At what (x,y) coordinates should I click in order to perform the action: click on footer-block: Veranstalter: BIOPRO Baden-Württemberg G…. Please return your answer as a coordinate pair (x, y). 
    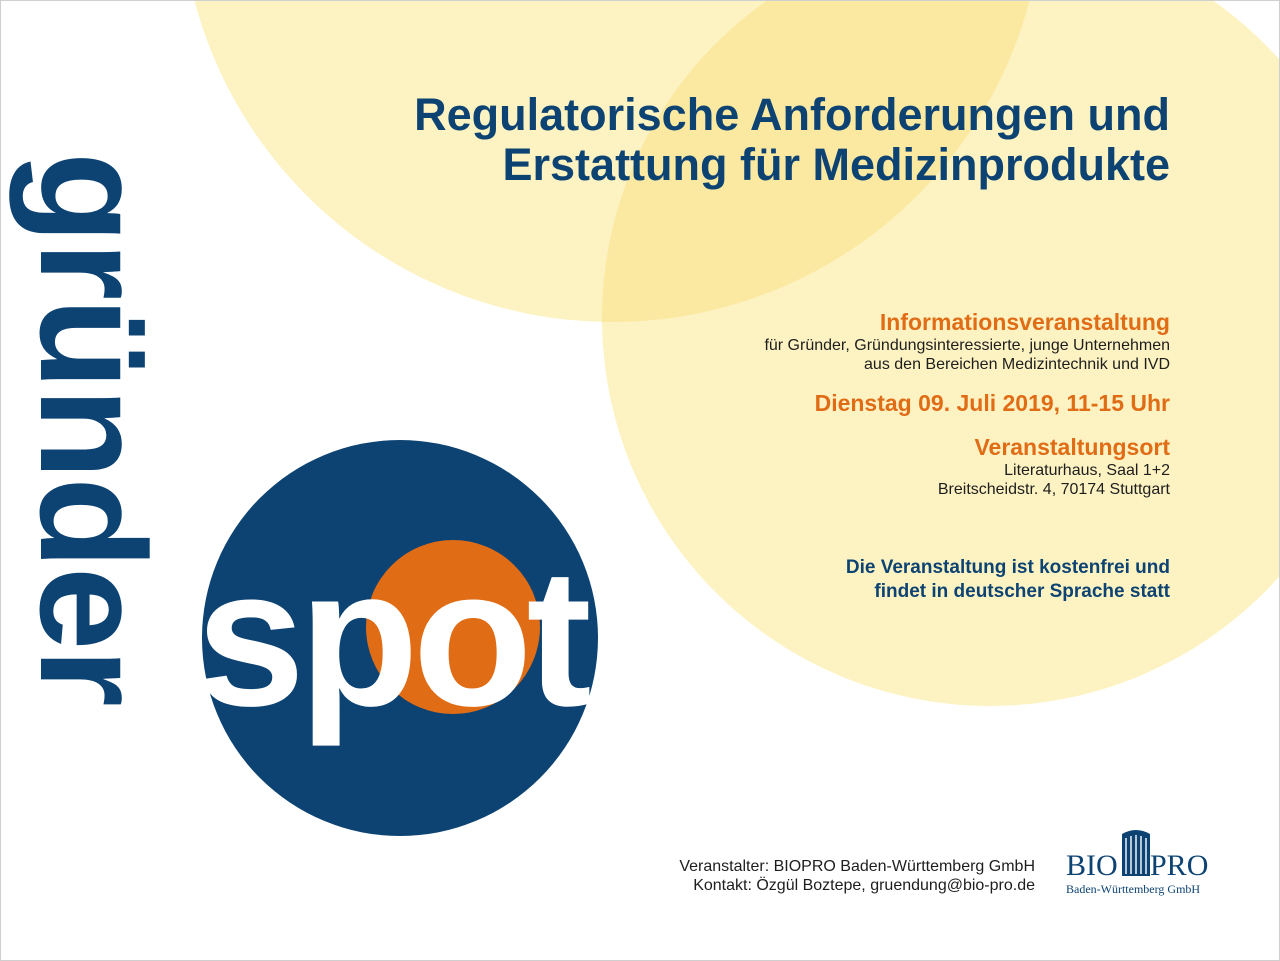
    Looking at the image, I should click on (857, 876).